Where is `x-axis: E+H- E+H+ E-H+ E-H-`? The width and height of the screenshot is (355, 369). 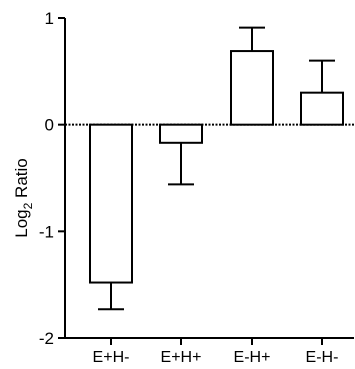 x-axis: E+H- E+H+ E-H+ E-H- is located at coordinates (209, 351).